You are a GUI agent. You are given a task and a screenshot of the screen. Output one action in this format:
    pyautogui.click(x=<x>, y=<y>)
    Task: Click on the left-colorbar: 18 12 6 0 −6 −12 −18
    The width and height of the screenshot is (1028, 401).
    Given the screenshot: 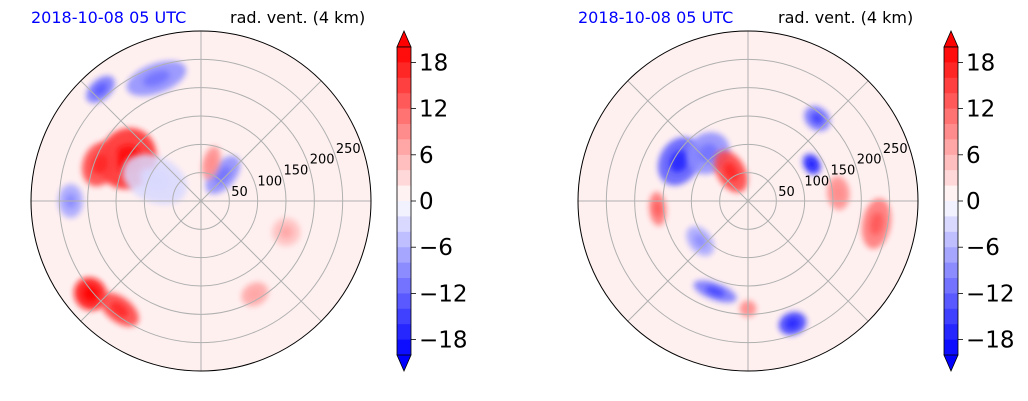 What is the action you would take?
    pyautogui.click(x=432, y=201)
    